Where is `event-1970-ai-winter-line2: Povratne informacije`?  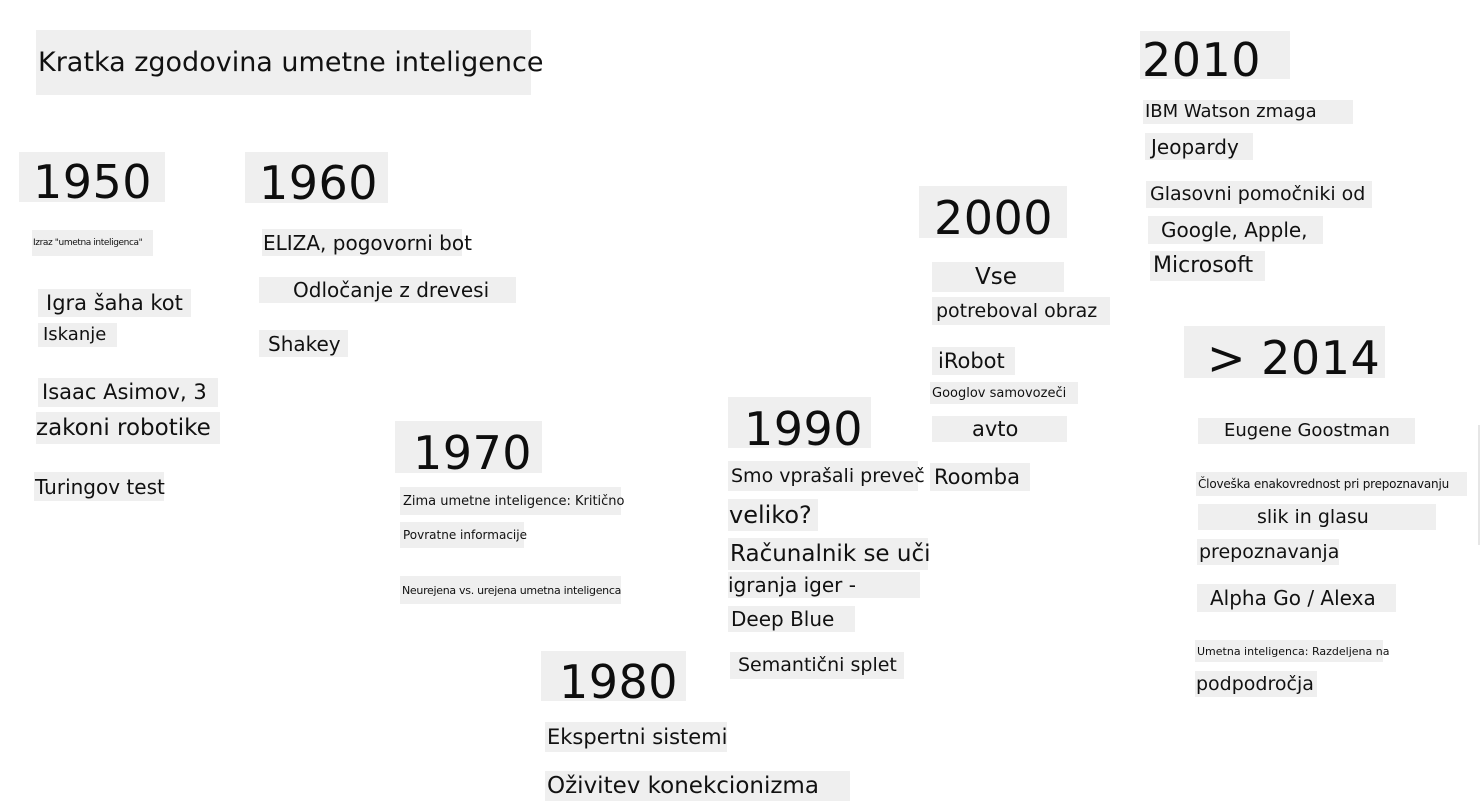
event-1970-ai-winter-line2: Povratne informacije is located at coordinates (463, 535).